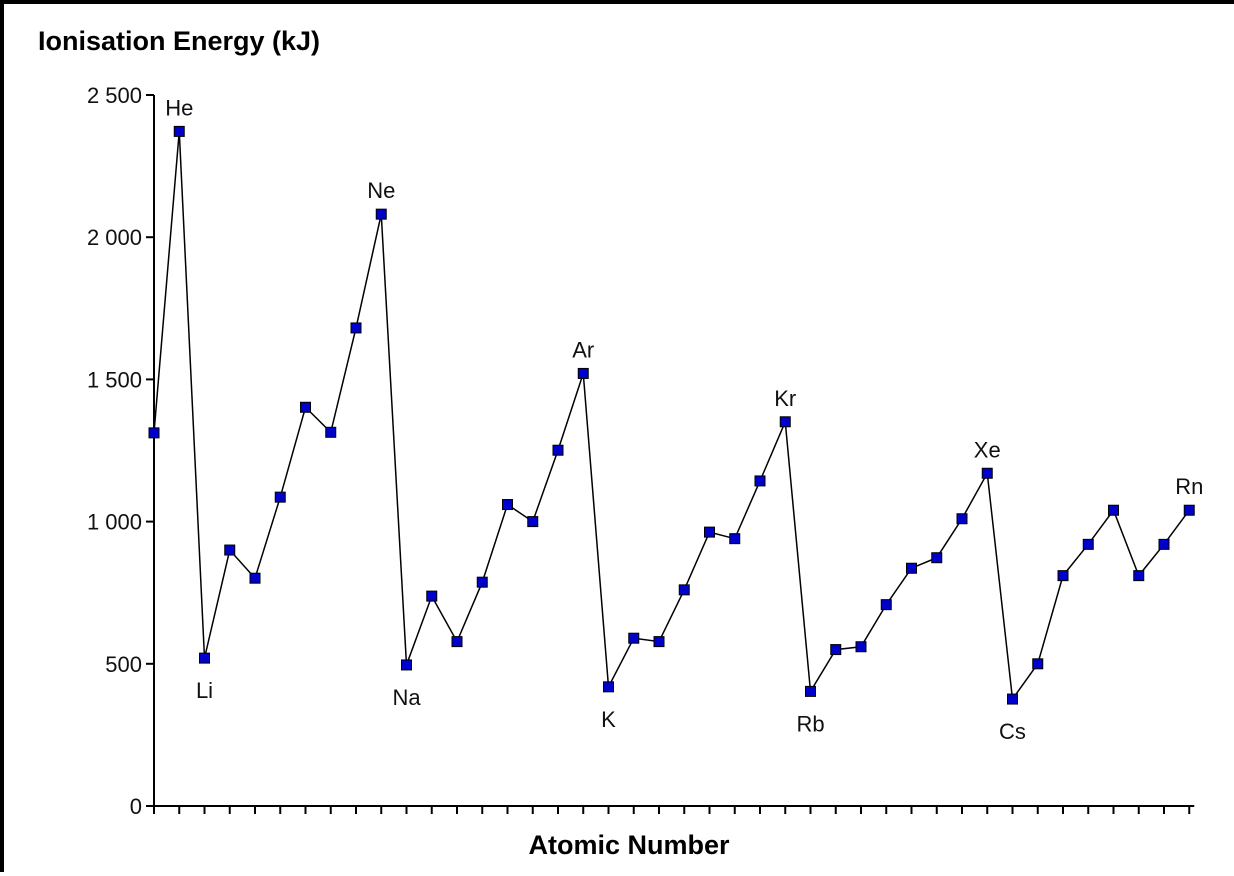 The height and width of the screenshot is (876, 1234). Describe the element at coordinates (1189, 486) in the screenshot. I see `element-label-rn: Rn` at that location.